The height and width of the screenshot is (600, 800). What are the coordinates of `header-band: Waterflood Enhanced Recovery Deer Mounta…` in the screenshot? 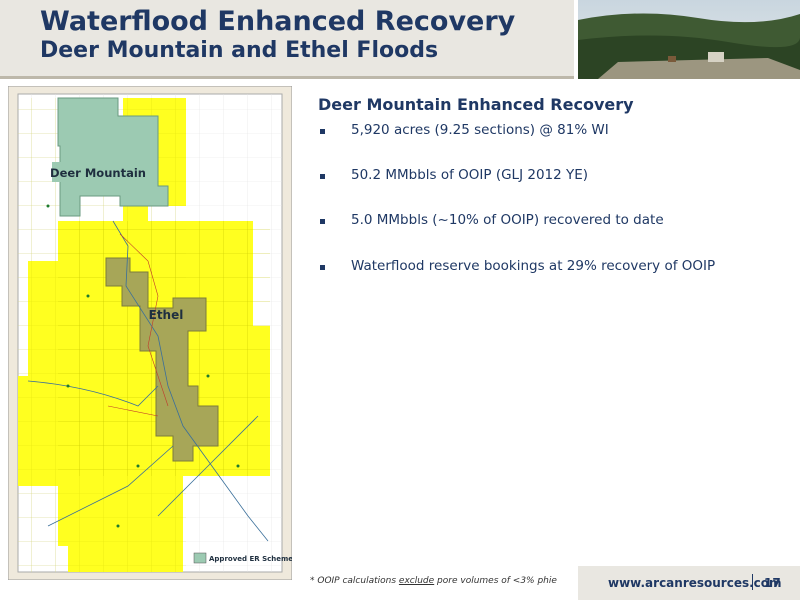 It's located at (287, 39).